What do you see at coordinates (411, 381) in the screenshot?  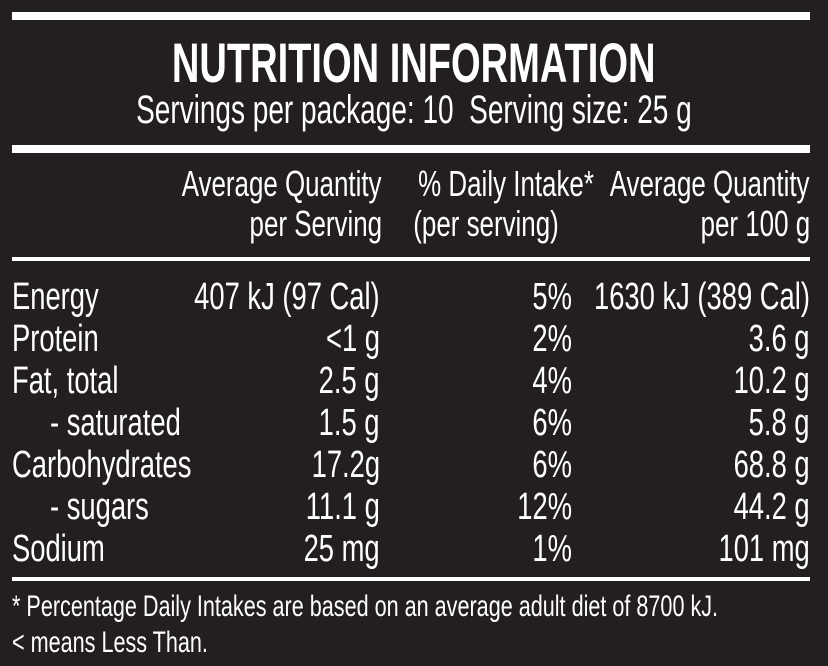 I see `table-row: Fat, total 2.5 g 4% 10.2 g` at bounding box center [411, 381].